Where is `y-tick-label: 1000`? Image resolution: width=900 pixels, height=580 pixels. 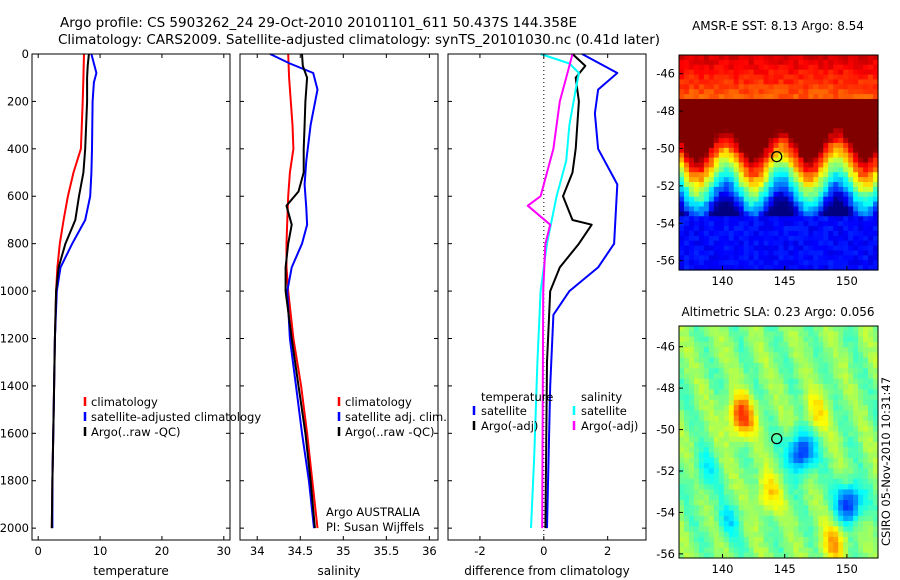
y-tick-label: 1000 is located at coordinates (14, 291).